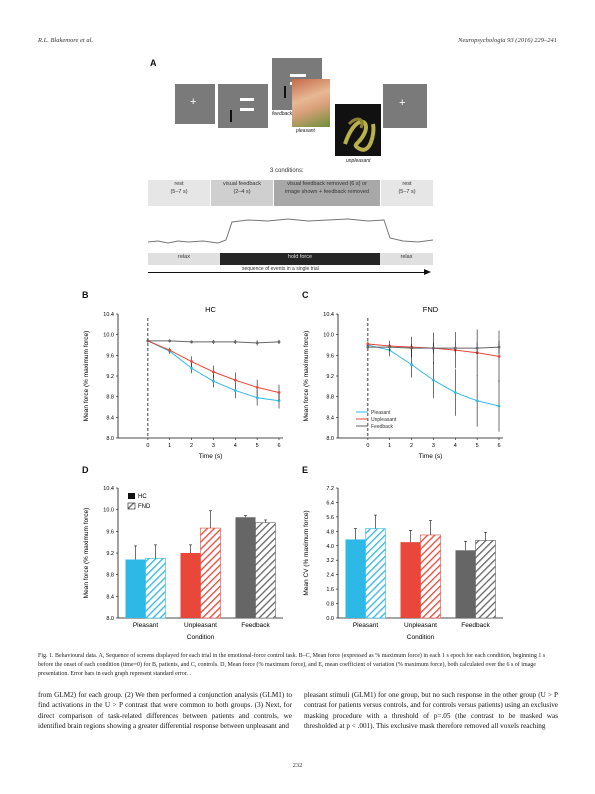  What do you see at coordinates (407, 192) in the screenshot?
I see `timeline-rest-2-bottom: (5–7 s)` at bounding box center [407, 192].